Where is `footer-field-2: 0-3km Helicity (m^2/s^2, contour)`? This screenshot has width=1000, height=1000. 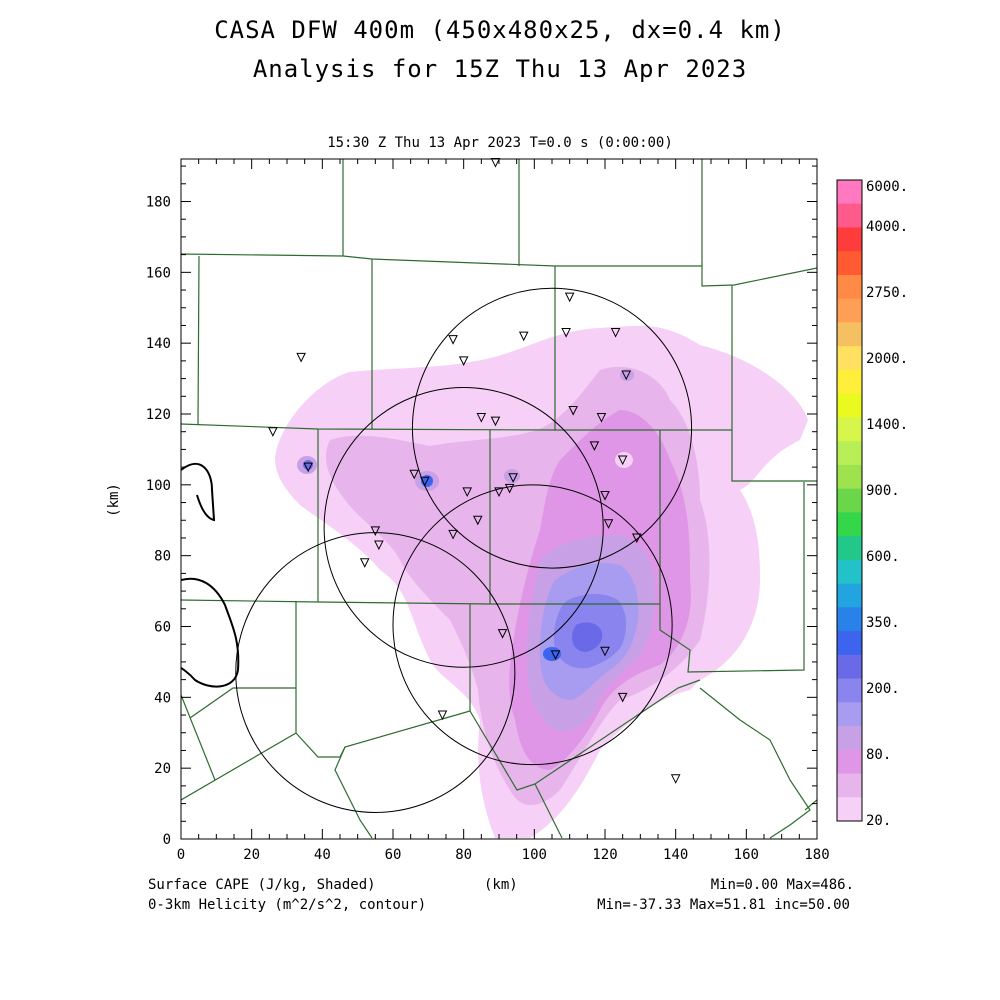
footer-field-2: 0-3km Helicity (m^2/s^2, contour) is located at coordinates (287, 905).